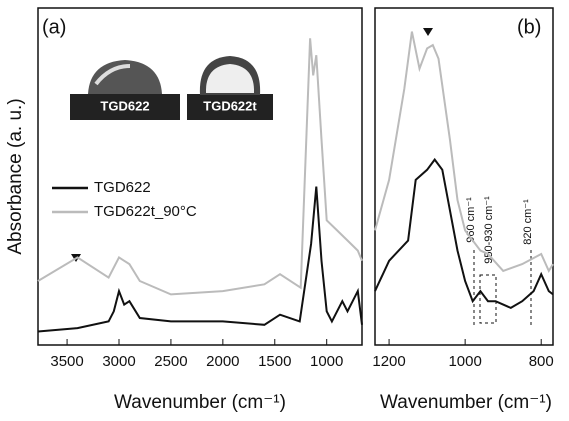 Image resolution: width=569 pixels, height=421 pixels. Describe the element at coordinates (171, 88) in the screenshot. I see `droplet-inset: TGD622 TGD622t` at that location.